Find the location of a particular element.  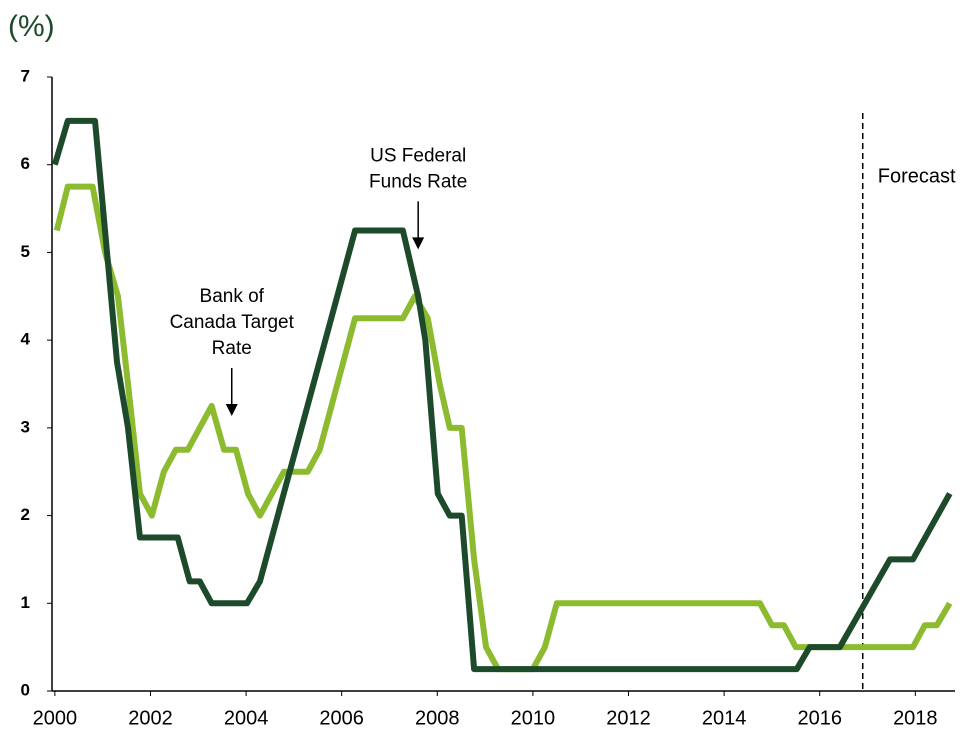

annotation-text: Rate is located at coordinates (232, 348).